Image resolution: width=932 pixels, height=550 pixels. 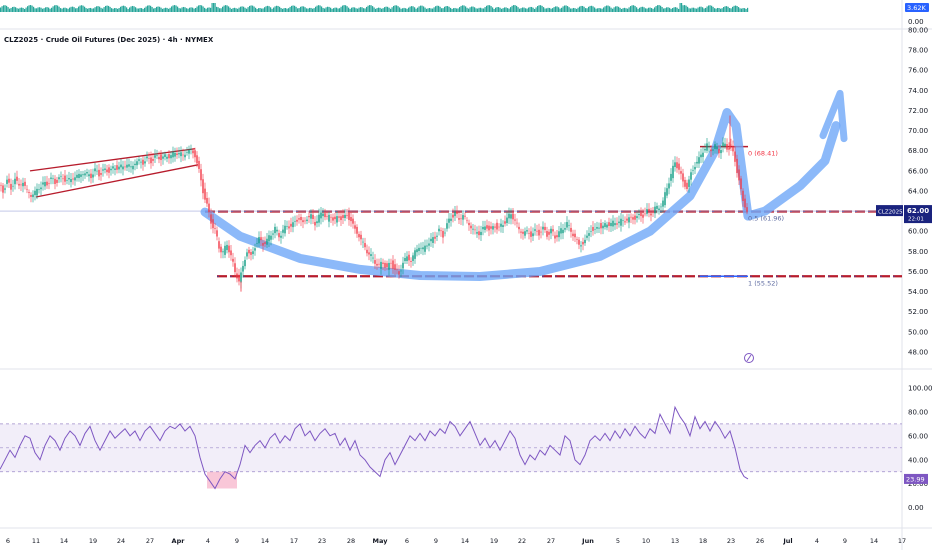 I want to click on x-axis-tick: 9, so click(x=436, y=541).